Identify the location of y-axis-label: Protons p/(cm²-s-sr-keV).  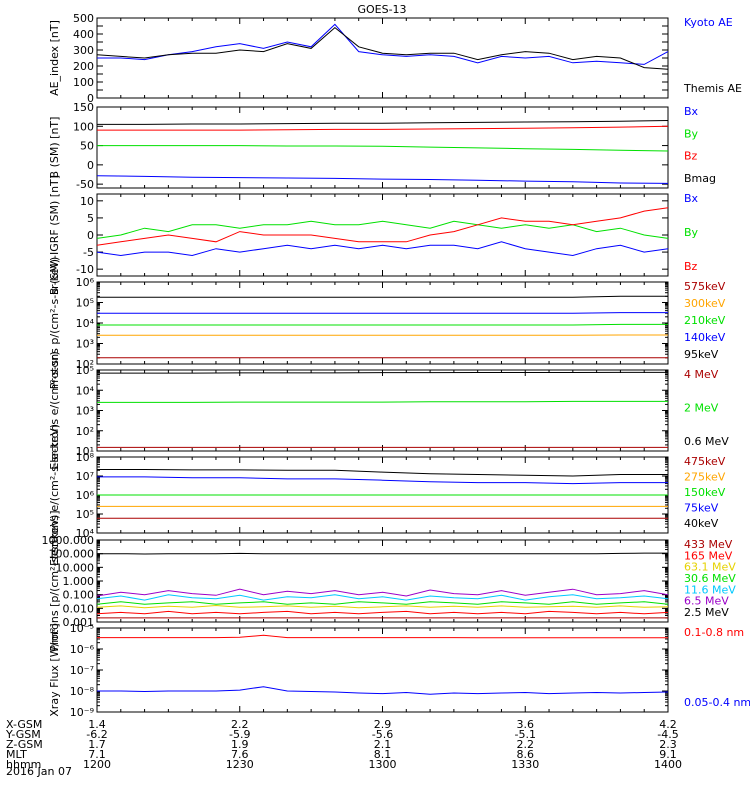
(54, 323).